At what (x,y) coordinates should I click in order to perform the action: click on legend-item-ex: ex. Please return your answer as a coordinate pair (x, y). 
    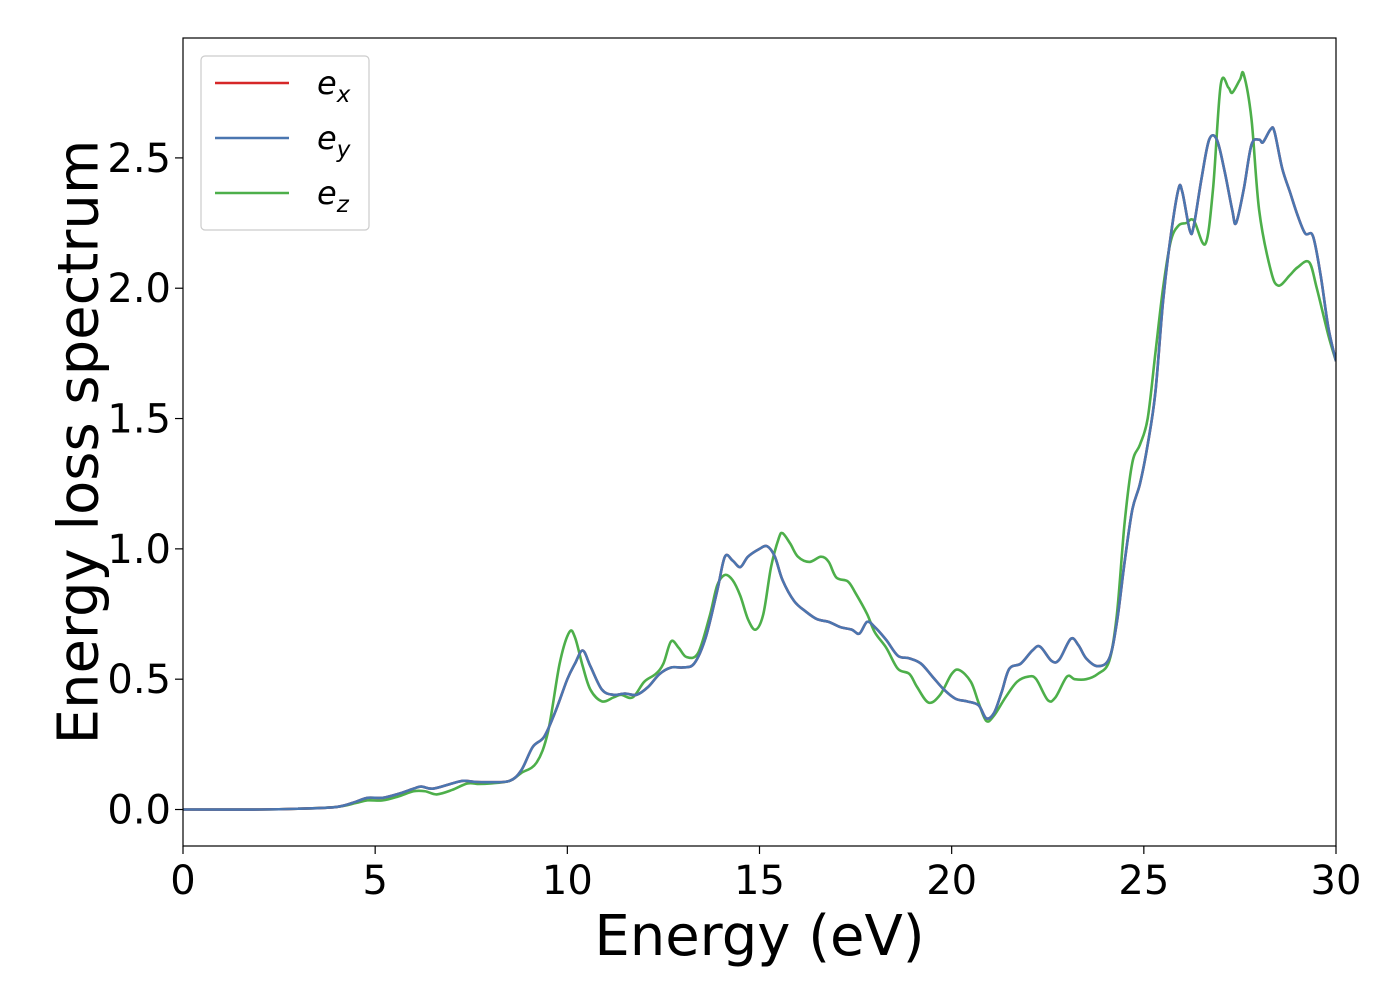
    Looking at the image, I should click on (283, 86).